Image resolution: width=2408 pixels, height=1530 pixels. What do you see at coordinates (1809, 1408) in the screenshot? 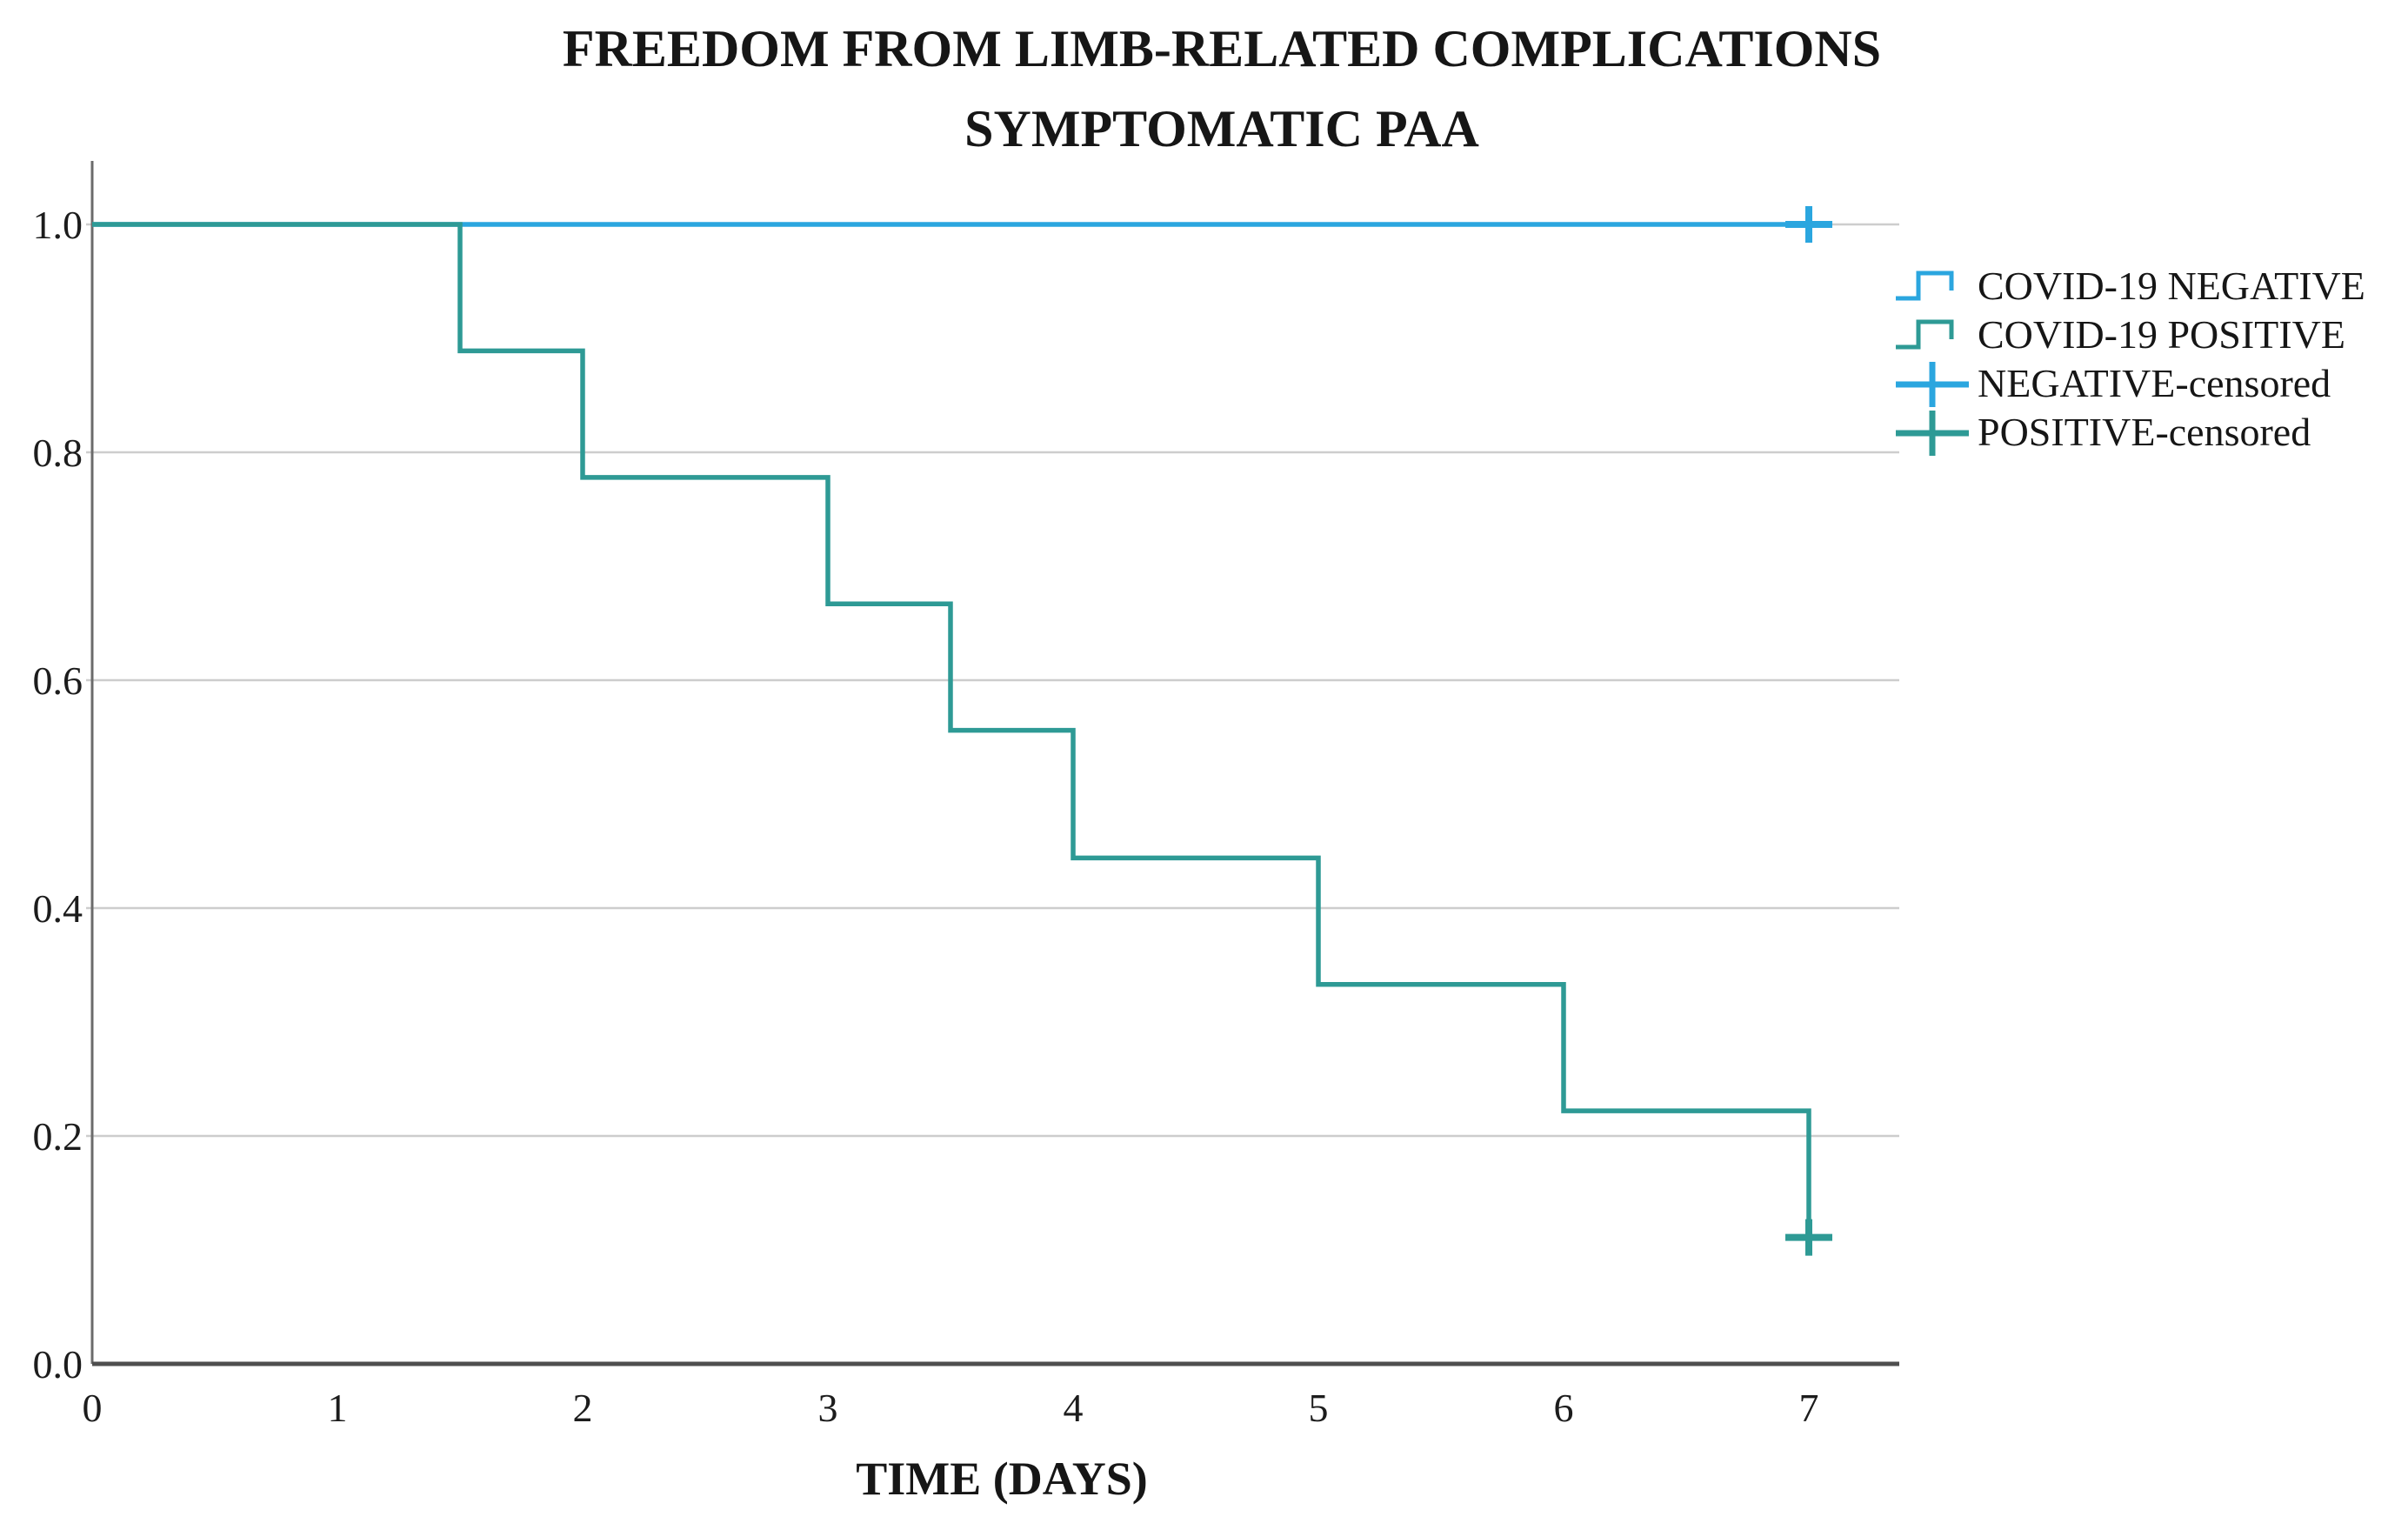
I see `x-tick-label: 7` at bounding box center [1809, 1408].